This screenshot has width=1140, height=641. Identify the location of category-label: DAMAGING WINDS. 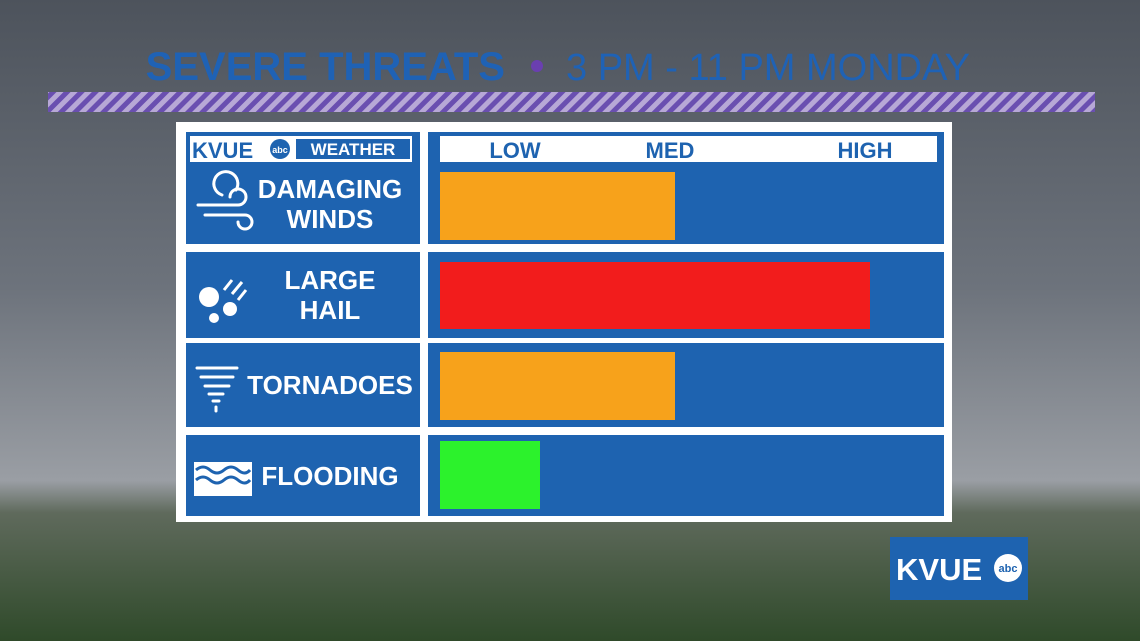
(330, 204).